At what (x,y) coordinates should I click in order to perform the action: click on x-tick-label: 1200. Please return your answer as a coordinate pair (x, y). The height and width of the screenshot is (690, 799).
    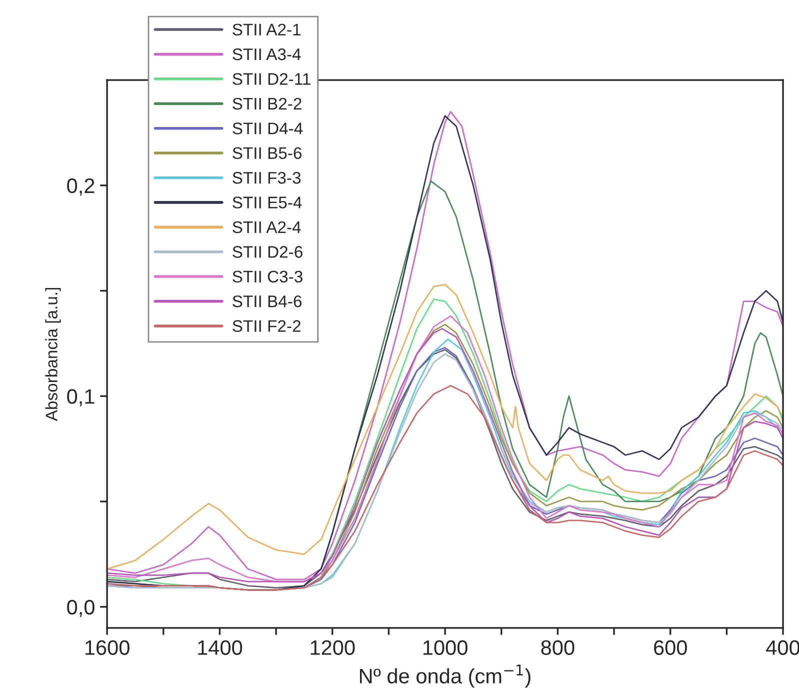
    Looking at the image, I should click on (332, 648).